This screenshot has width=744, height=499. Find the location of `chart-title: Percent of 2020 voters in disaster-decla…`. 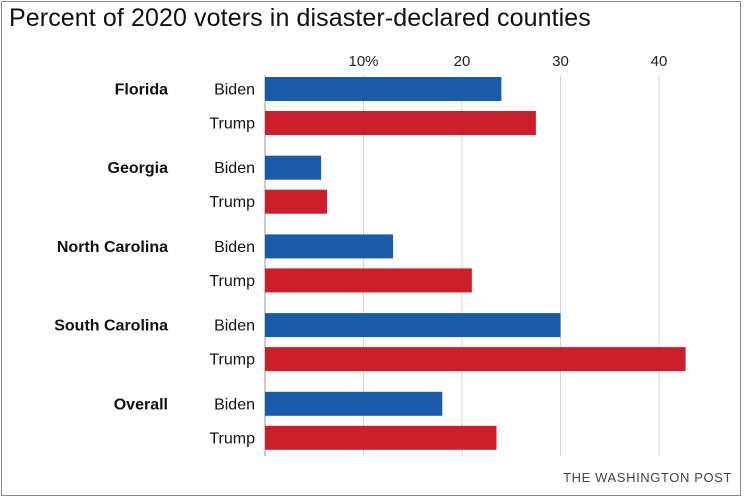

chart-title: Percent of 2020 voters in disaster-decla… is located at coordinates (300, 18).